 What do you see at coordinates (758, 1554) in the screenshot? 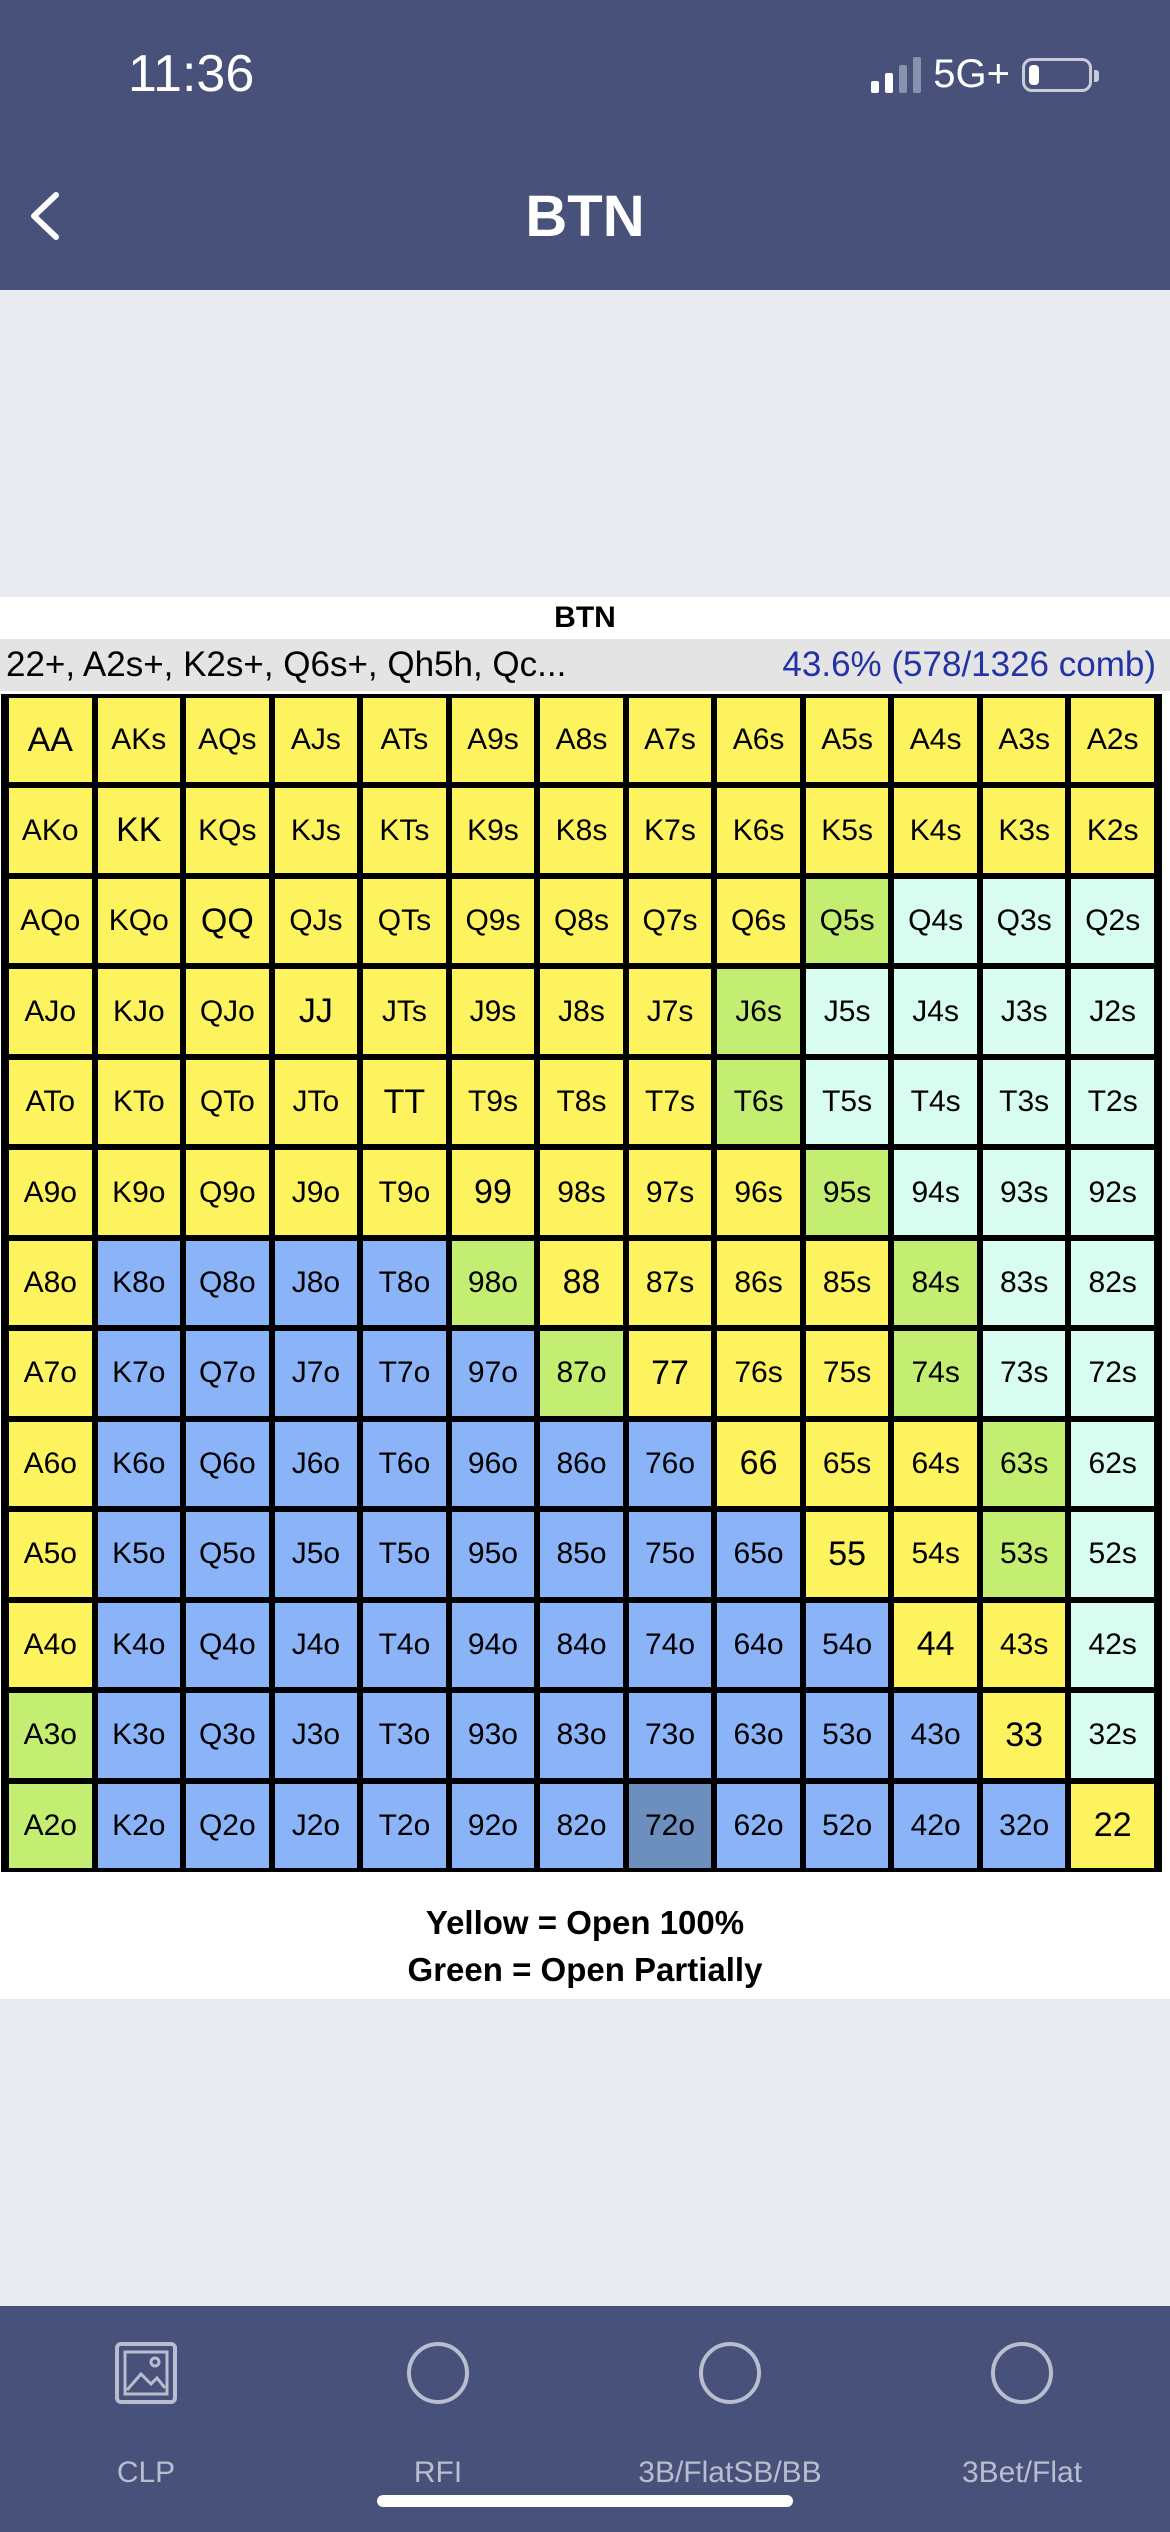
I see `hand-cell: 65o` at bounding box center [758, 1554].